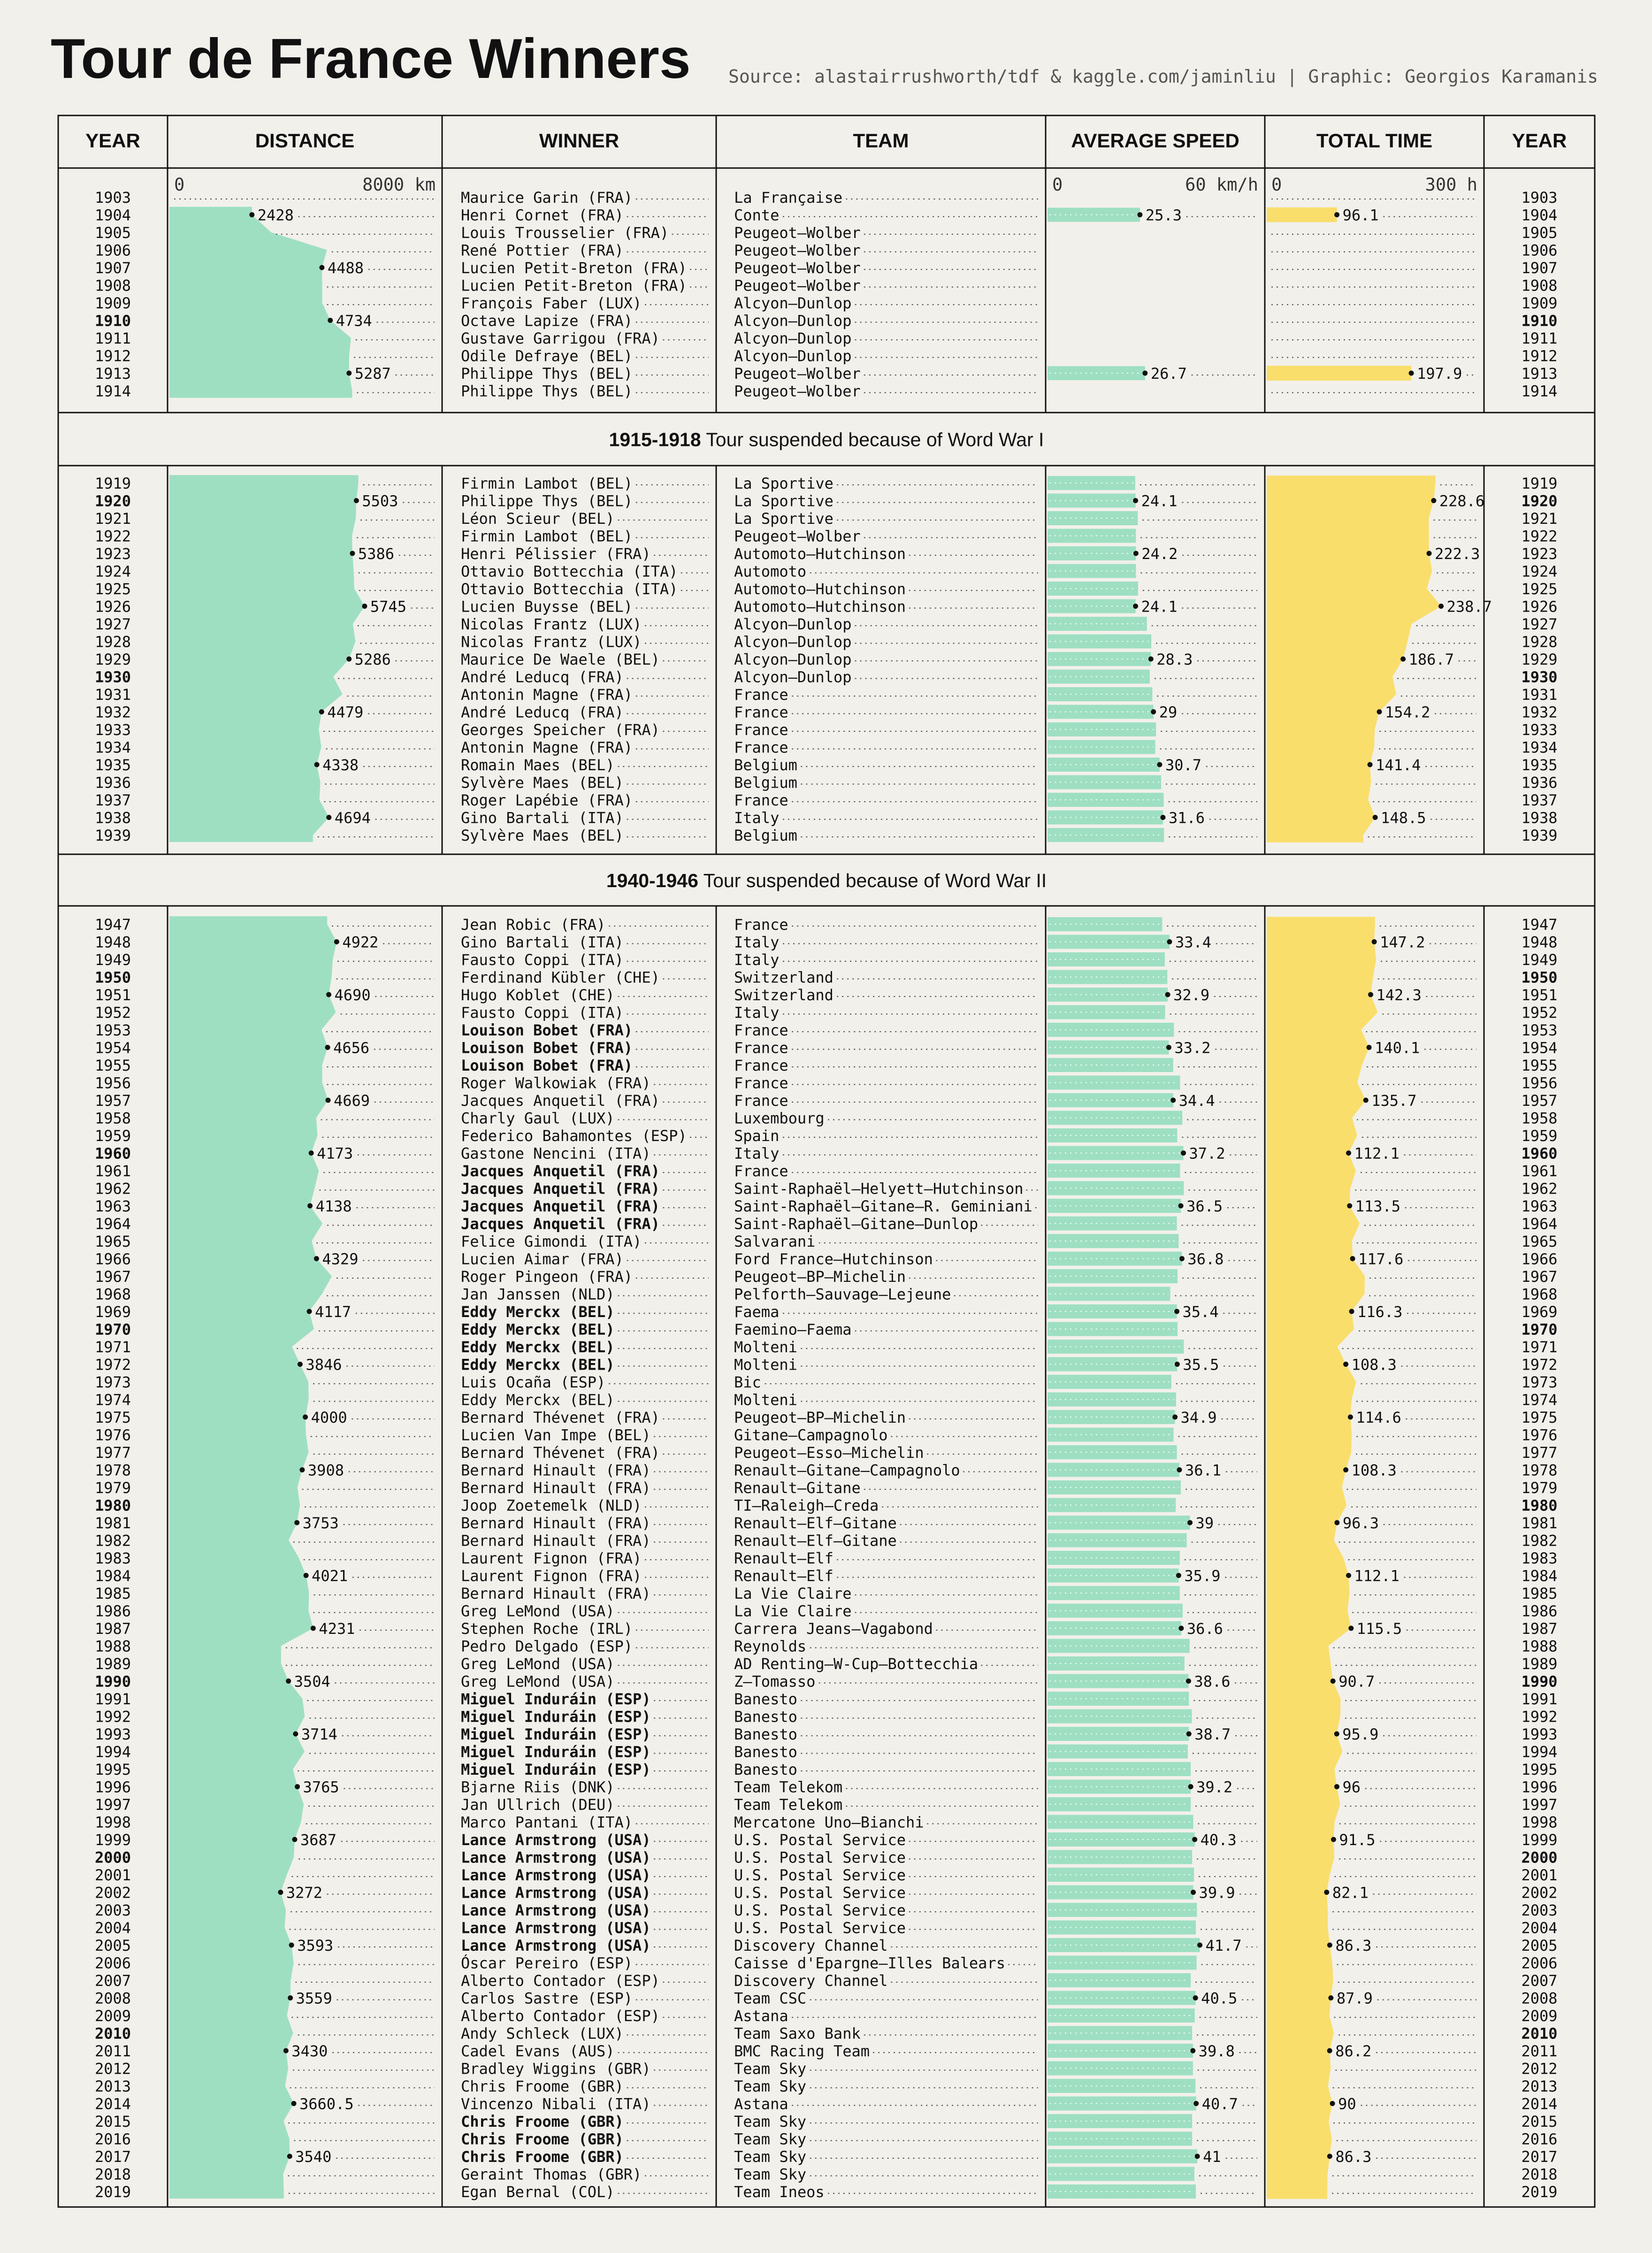  I want to click on year-label-right: 1965, so click(1539, 1241).